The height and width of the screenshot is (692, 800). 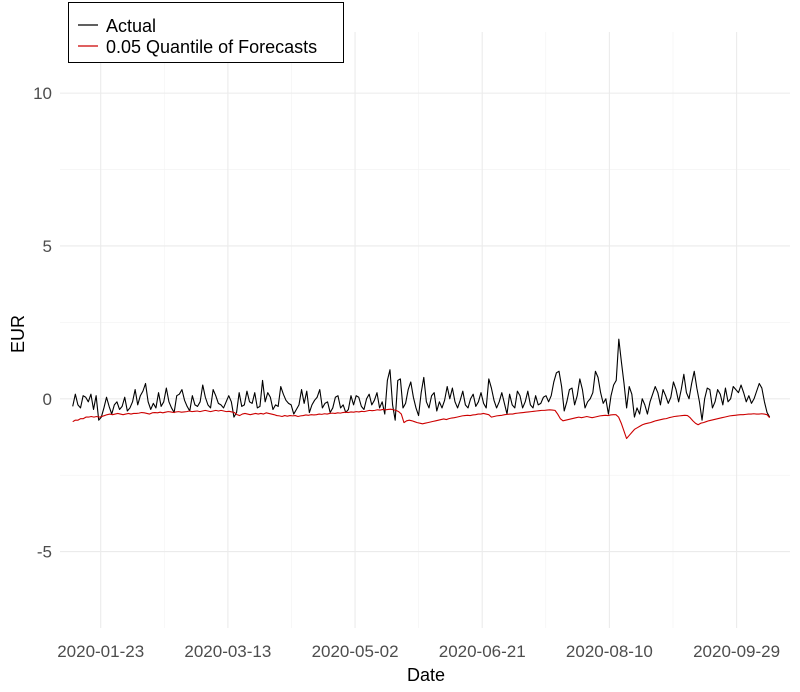 What do you see at coordinates (421, 379) in the screenshot?
I see `series-line-actual` at bounding box center [421, 379].